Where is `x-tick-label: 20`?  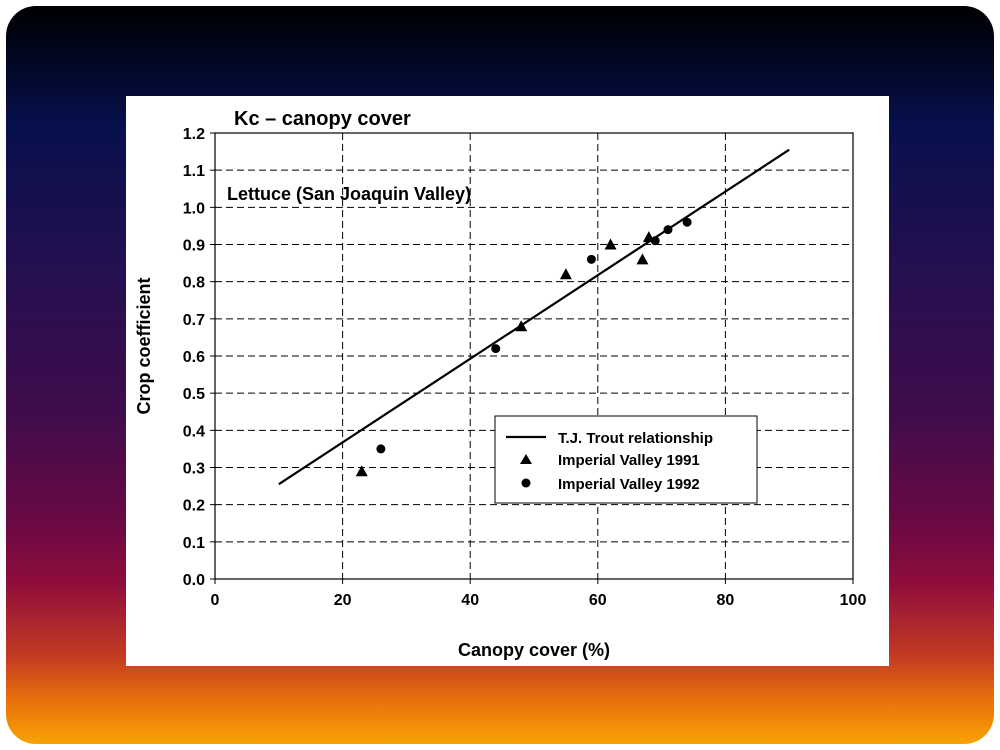
x-tick-label: 20 is located at coordinates (343, 600).